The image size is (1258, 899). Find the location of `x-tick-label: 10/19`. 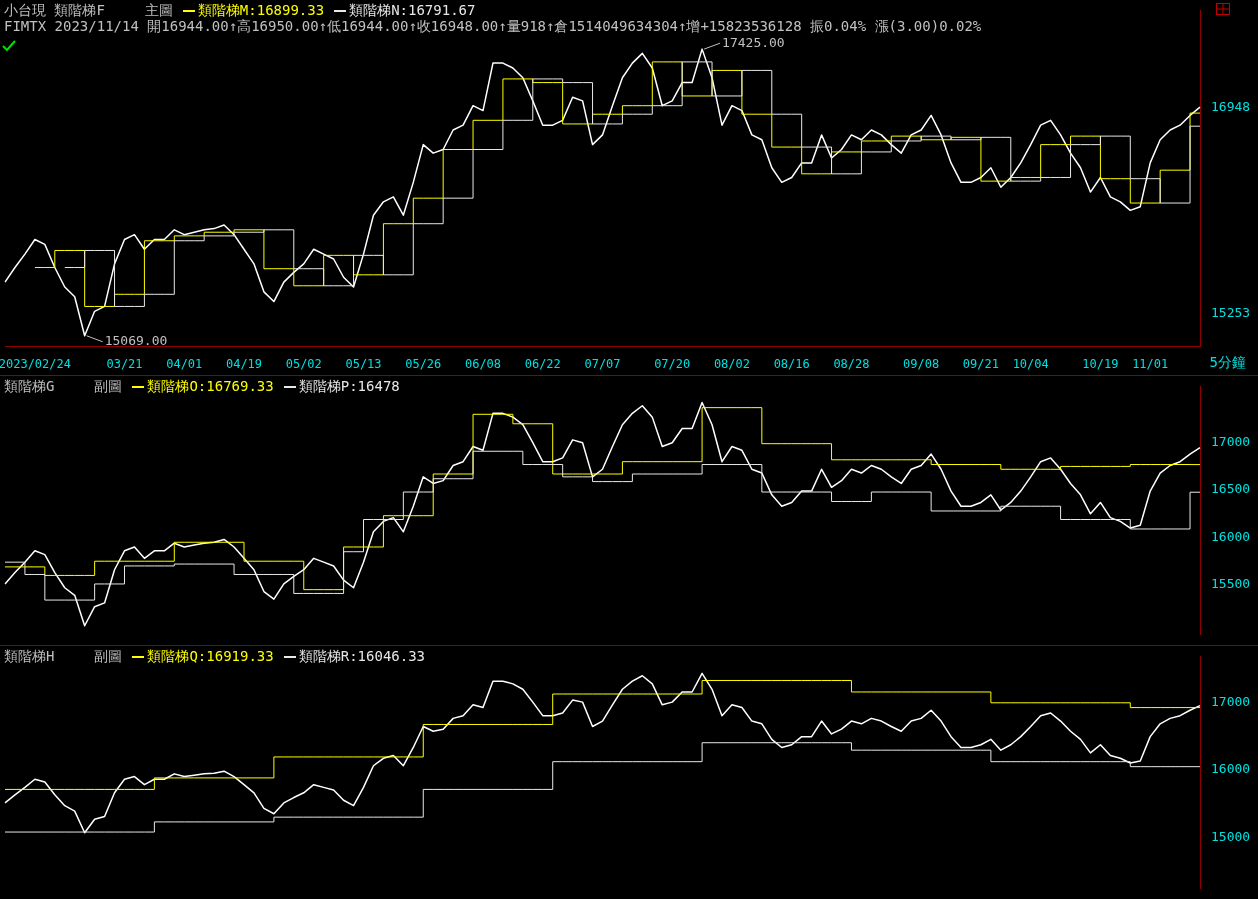

x-tick-label: 10/19 is located at coordinates (1100, 363).